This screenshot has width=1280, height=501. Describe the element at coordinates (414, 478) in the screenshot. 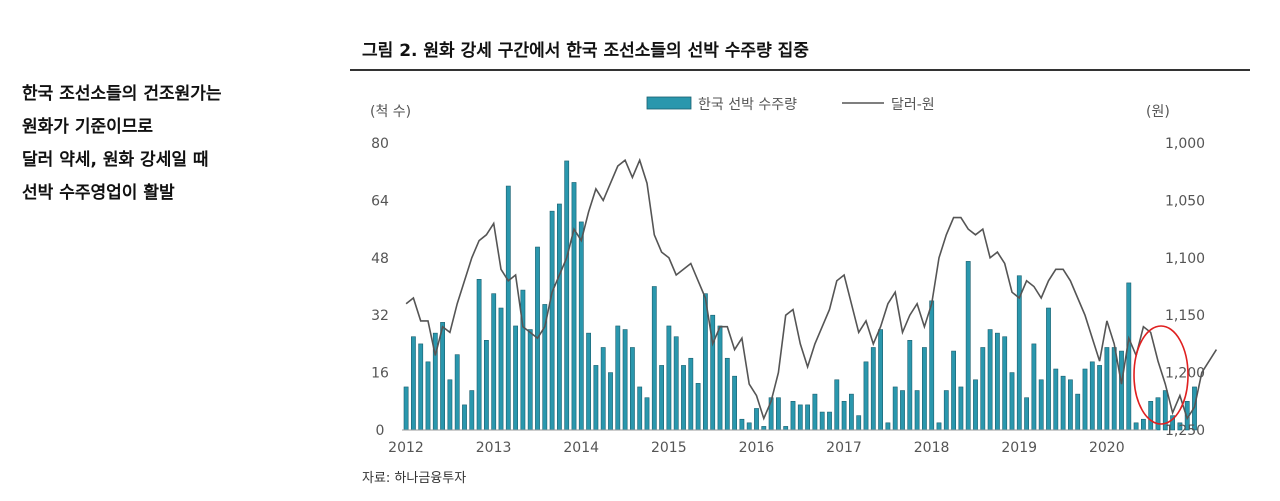

I see `figure-source: 자료: 하나금융투자` at that location.